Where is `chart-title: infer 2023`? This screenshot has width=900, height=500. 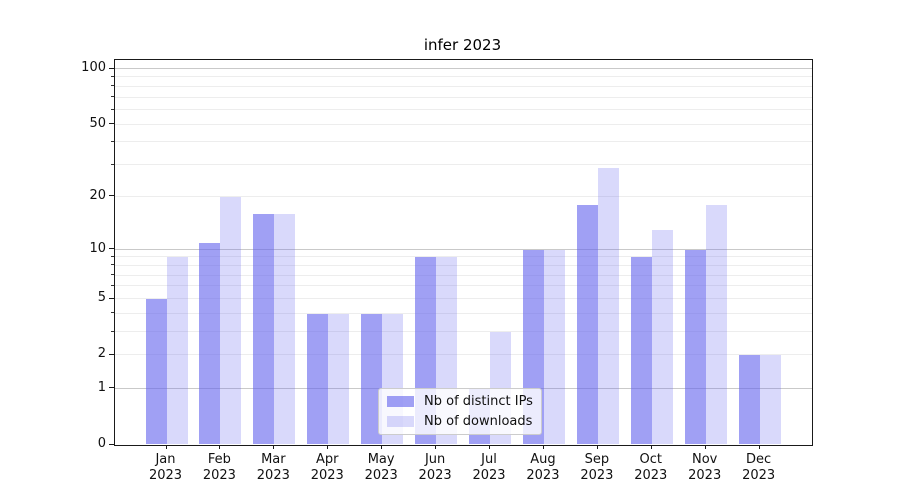
chart-title: infer 2023 is located at coordinates (462, 45).